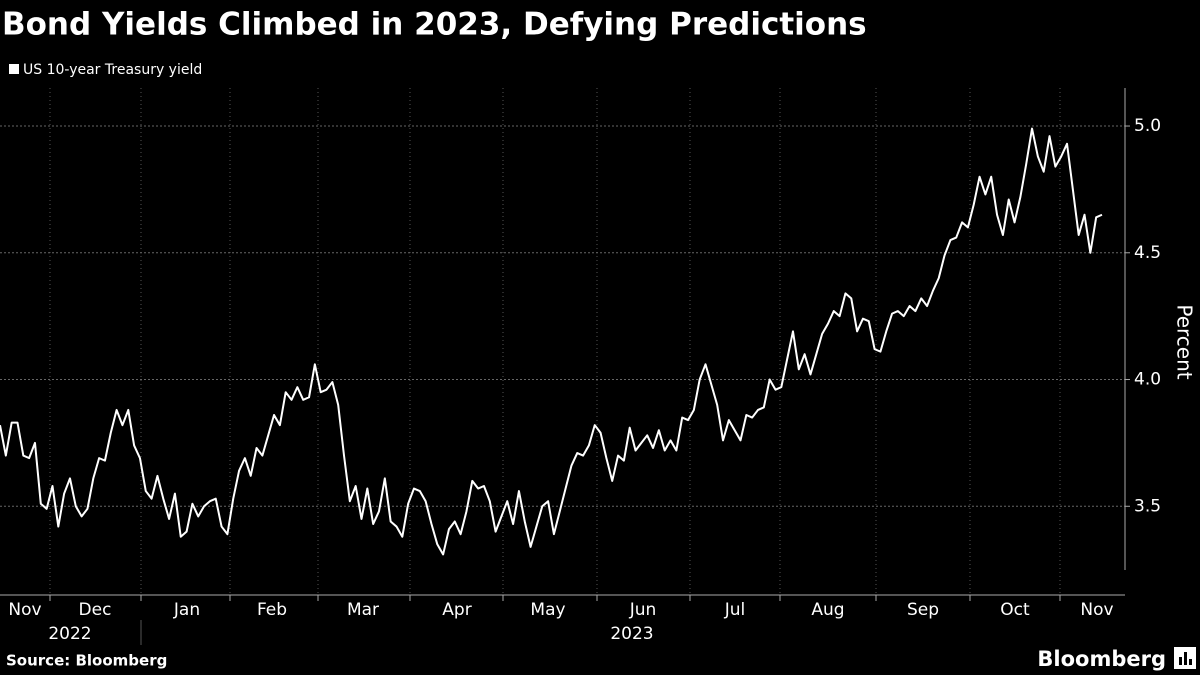  Describe the element at coordinates (14, 69) in the screenshot. I see `legend-swatch` at that location.